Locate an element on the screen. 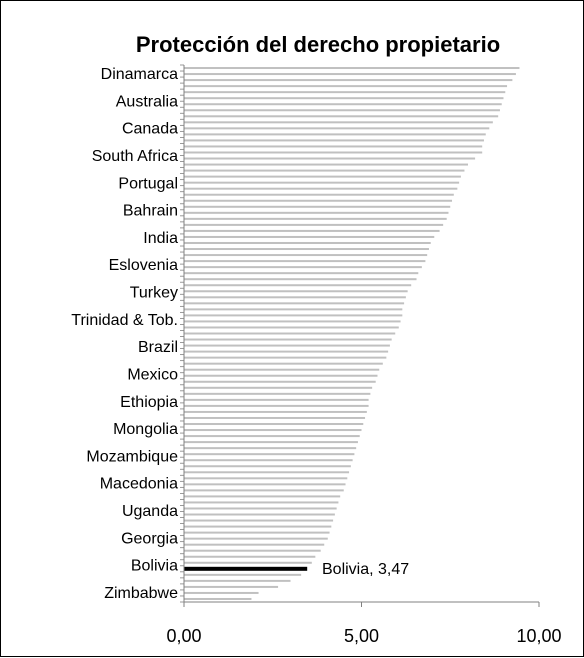 This screenshot has width=584, height=658. y-category-label: Bahrain is located at coordinates (150, 211).